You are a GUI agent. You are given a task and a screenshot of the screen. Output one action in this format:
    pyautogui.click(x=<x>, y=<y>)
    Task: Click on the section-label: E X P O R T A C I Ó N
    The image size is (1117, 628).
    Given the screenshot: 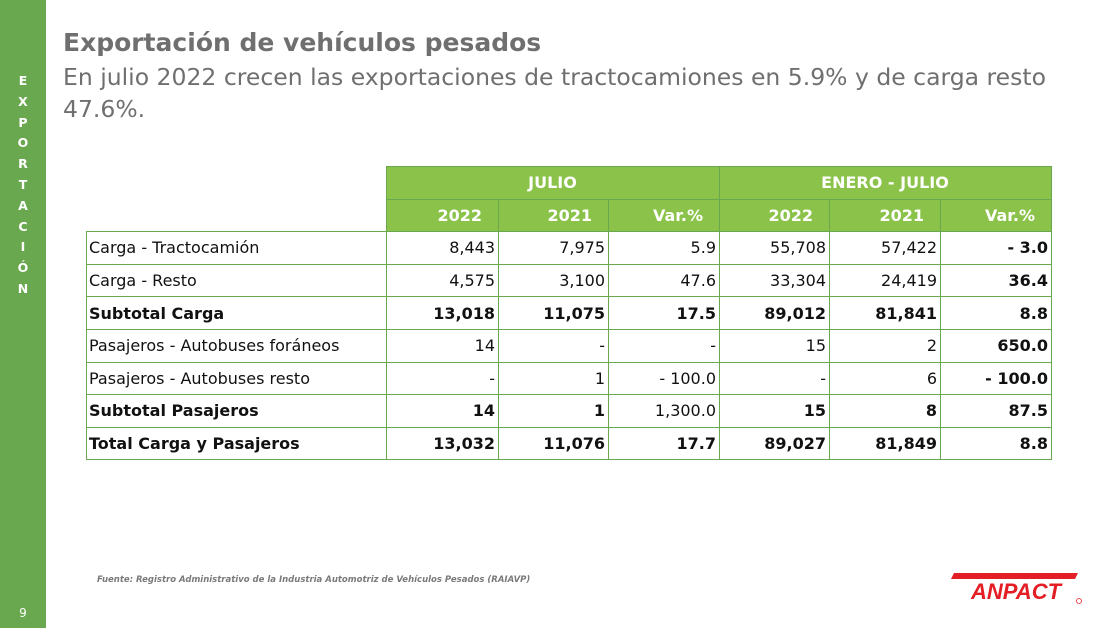 What is the action you would take?
    pyautogui.click(x=23, y=185)
    